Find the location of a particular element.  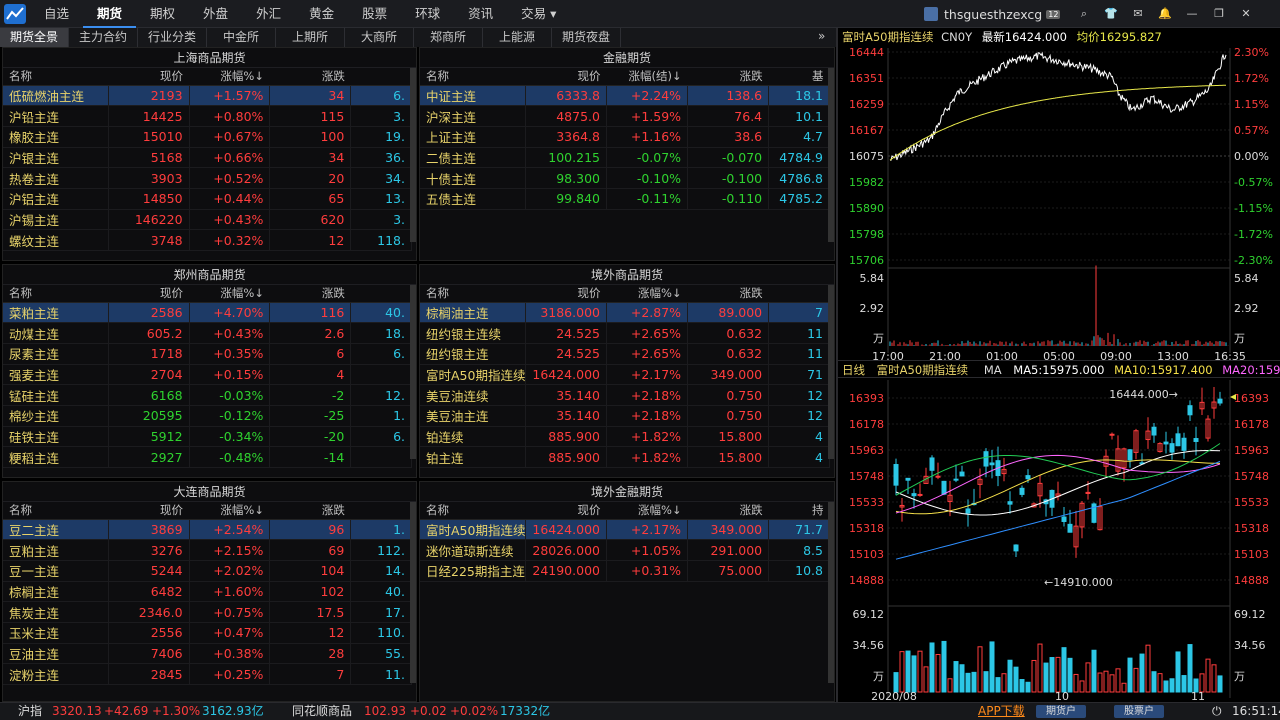

table-row: 尿素主连 1718 +0.35% 6 6. is located at coordinates (207, 354).